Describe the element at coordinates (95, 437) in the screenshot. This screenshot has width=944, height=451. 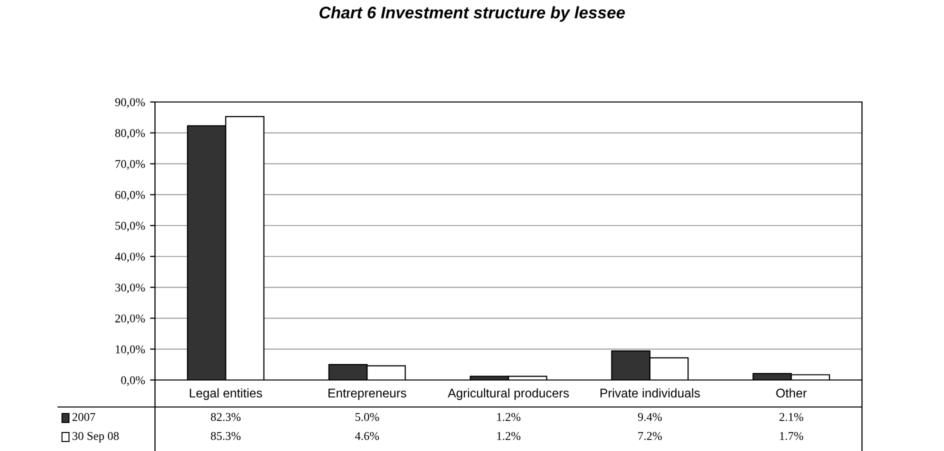
I see `legend-label: 30 Sep 08` at that location.